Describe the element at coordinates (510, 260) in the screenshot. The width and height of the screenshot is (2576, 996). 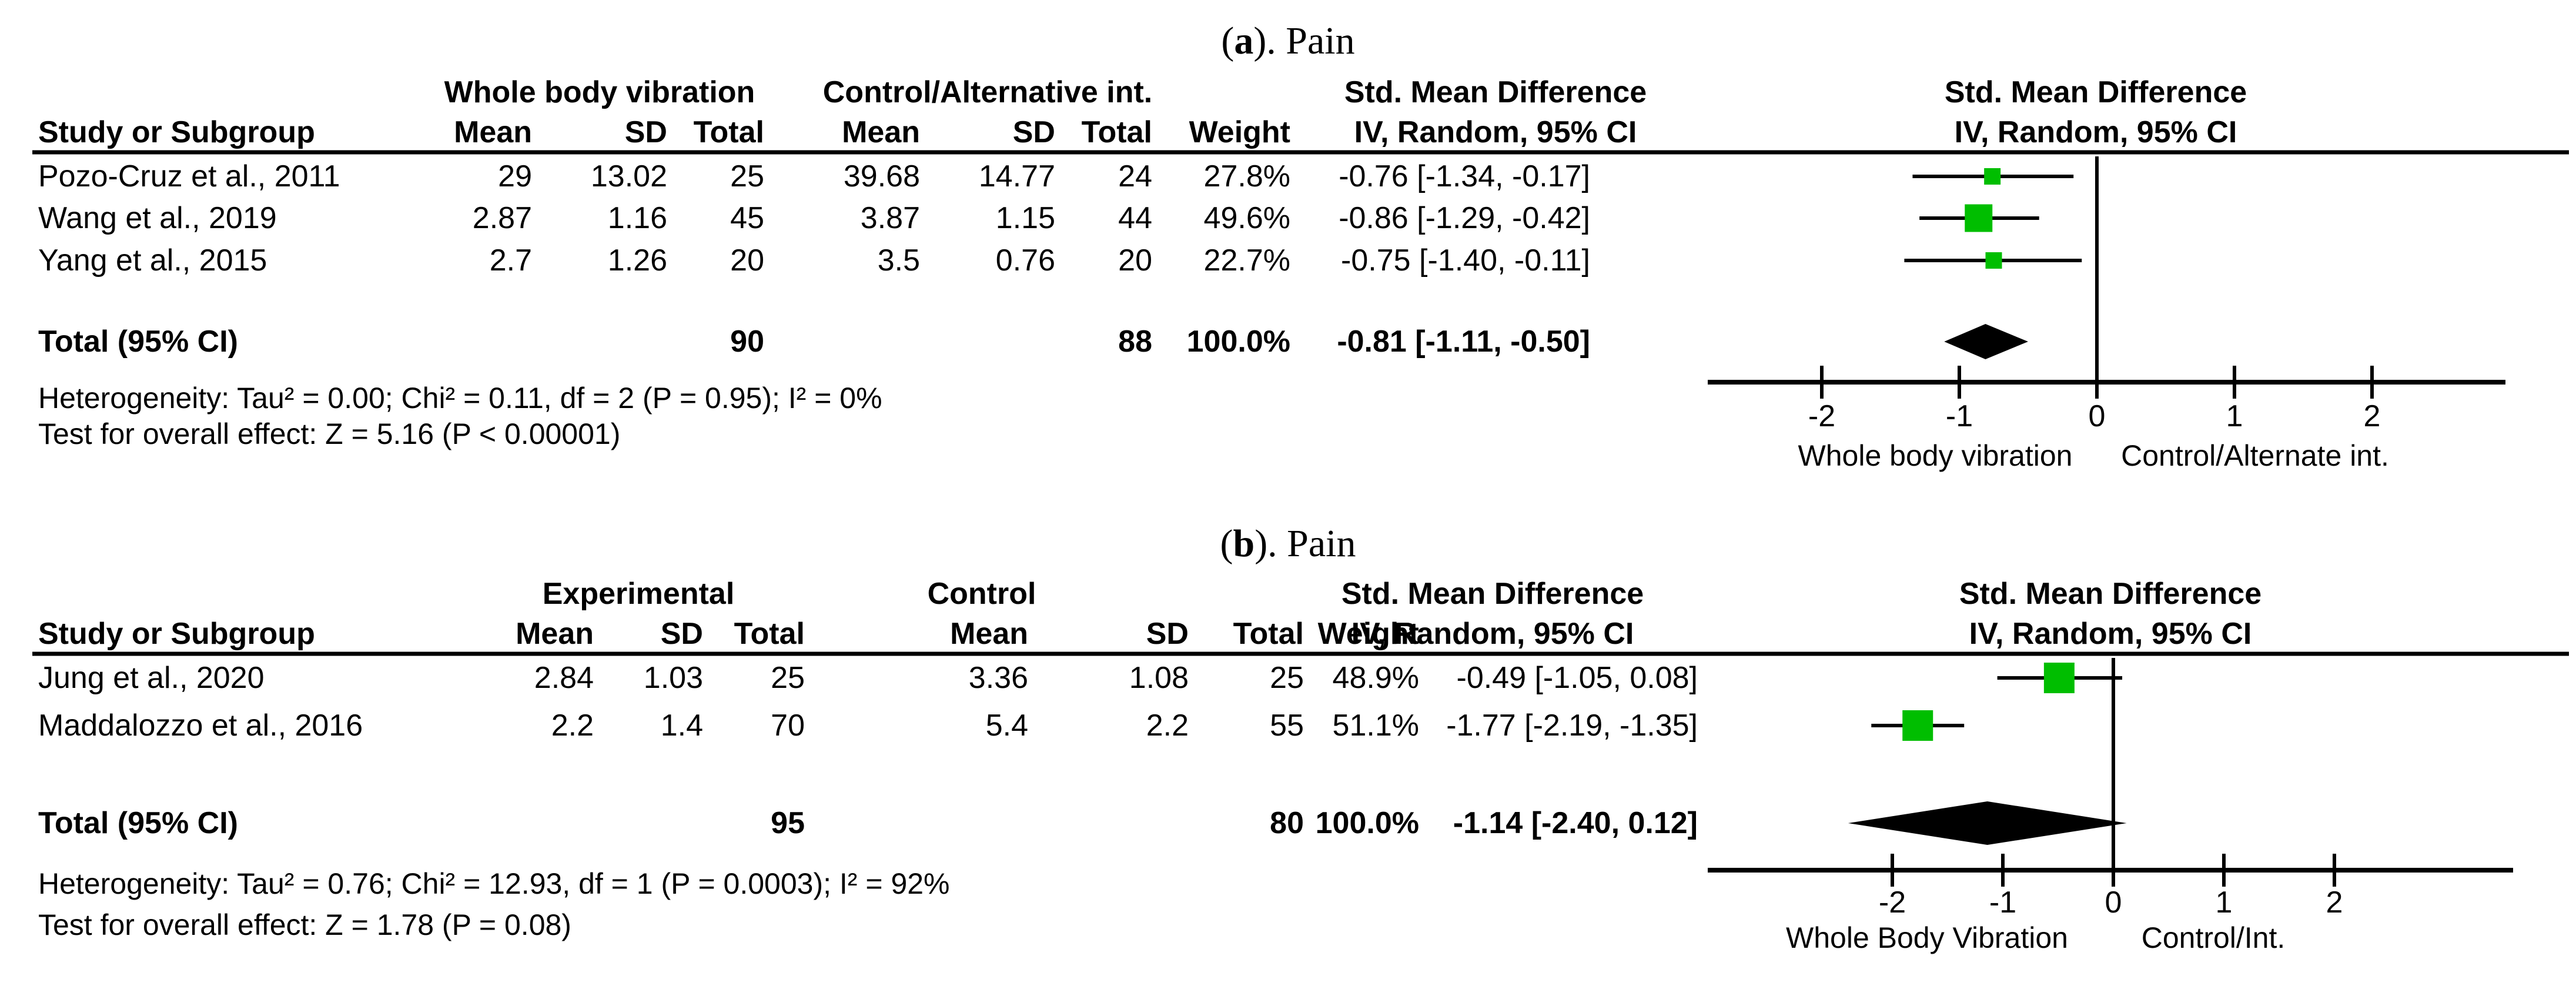
I see `exp-mean: 2.7` at that location.